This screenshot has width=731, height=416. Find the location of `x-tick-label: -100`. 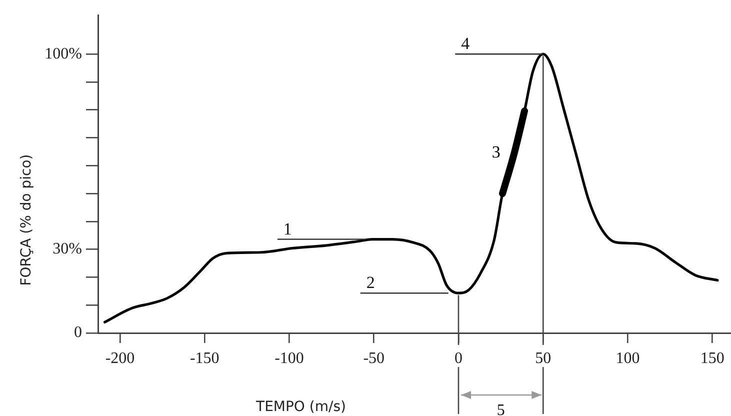

x-tick-label: -100 is located at coordinates (289, 358).